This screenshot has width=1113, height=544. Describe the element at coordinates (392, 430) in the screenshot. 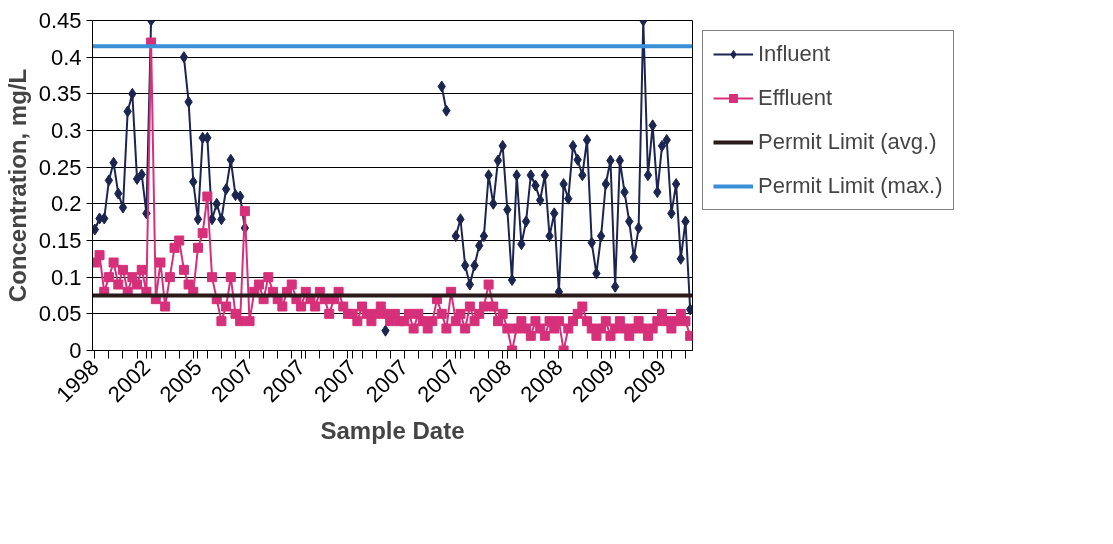

I see `x-axis-title: Sample Date` at that location.